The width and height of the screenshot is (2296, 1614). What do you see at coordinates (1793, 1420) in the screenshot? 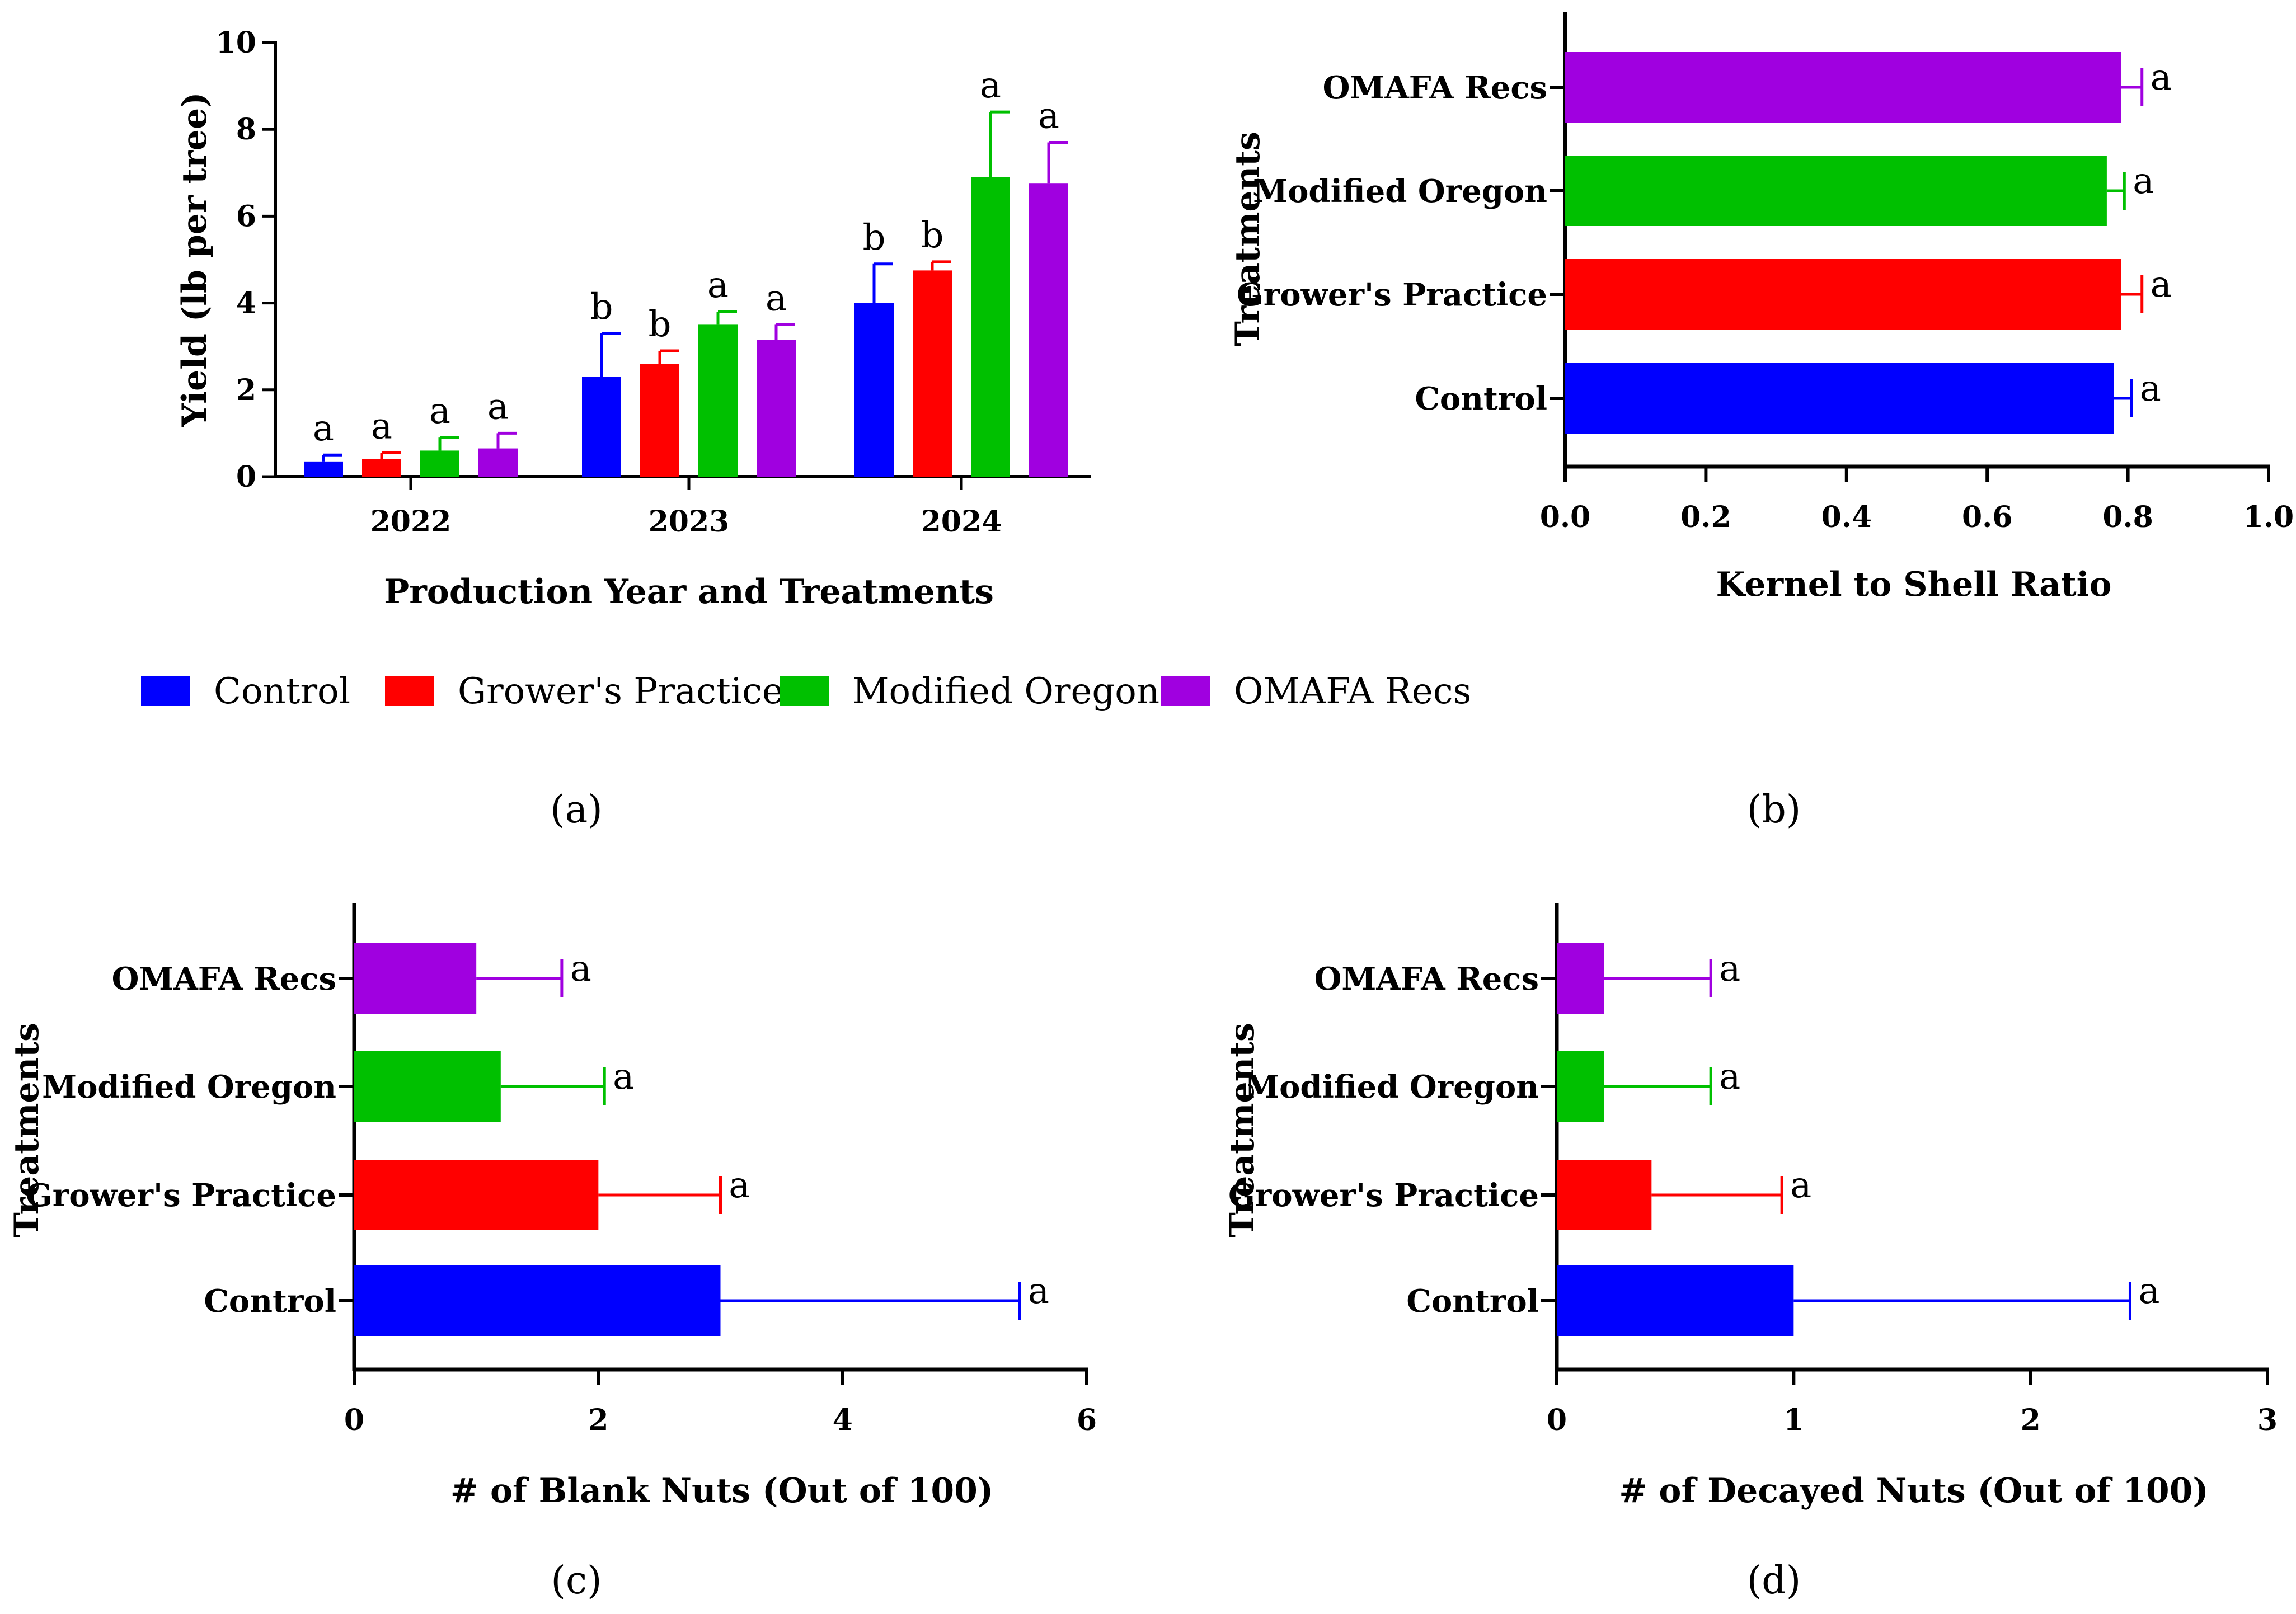
I see `x-tick-label: 1` at bounding box center [1793, 1420].